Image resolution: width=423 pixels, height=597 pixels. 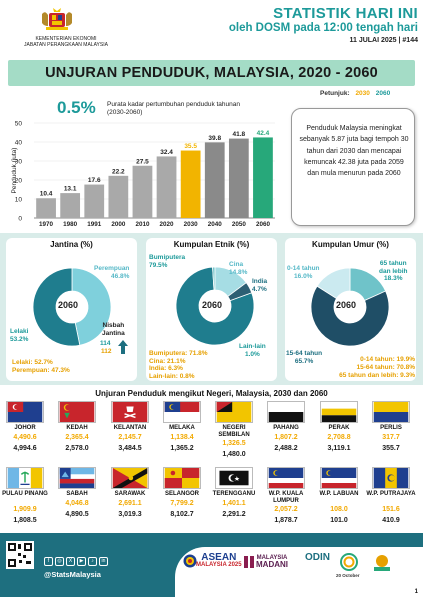 What do you see at coordinates (211, 244) in the screenshot?
I see `ethnic-title: Kumpulan Etnik (%)` at bounding box center [211, 244].